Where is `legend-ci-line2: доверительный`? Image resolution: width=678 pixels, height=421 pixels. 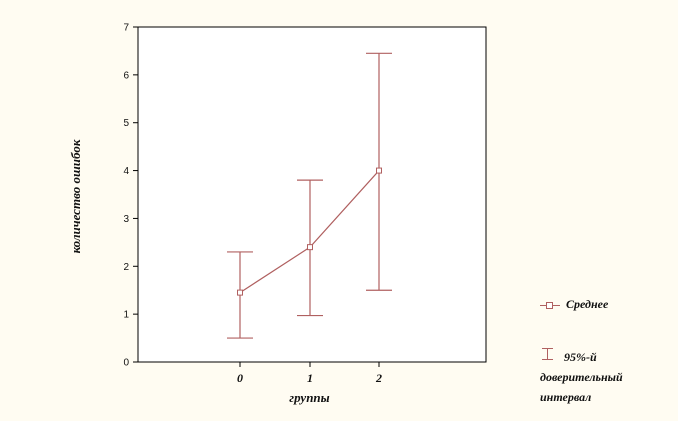 legend-ci-line2: доверительный is located at coordinates (581, 377).